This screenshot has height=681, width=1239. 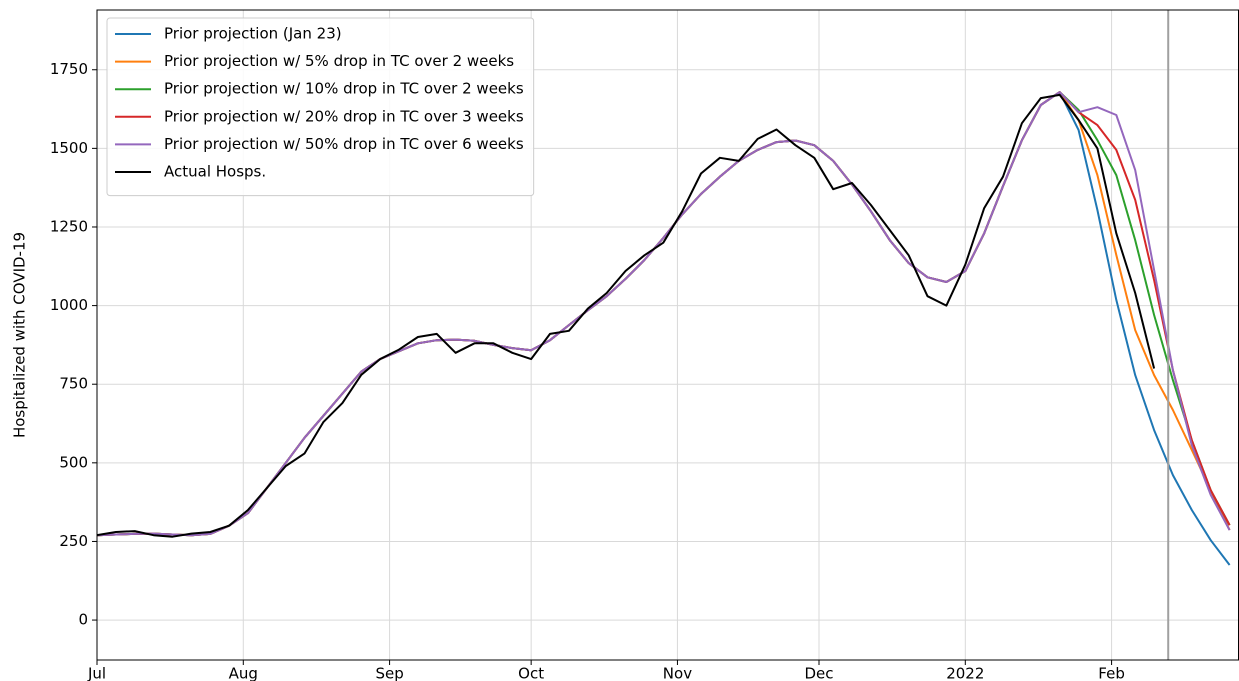 What do you see at coordinates (69, 226) in the screenshot?
I see `y-tick-label: 1250` at bounding box center [69, 226].